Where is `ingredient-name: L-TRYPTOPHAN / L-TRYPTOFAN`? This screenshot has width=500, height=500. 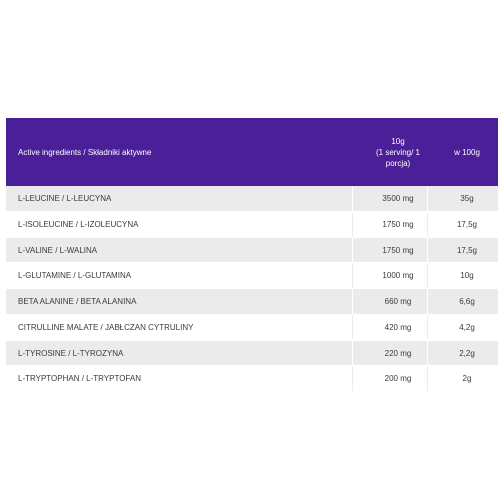
ingredient-name: L-TRYPTOPHAN / L-TRYPTOFAN is located at coordinates (79, 379).